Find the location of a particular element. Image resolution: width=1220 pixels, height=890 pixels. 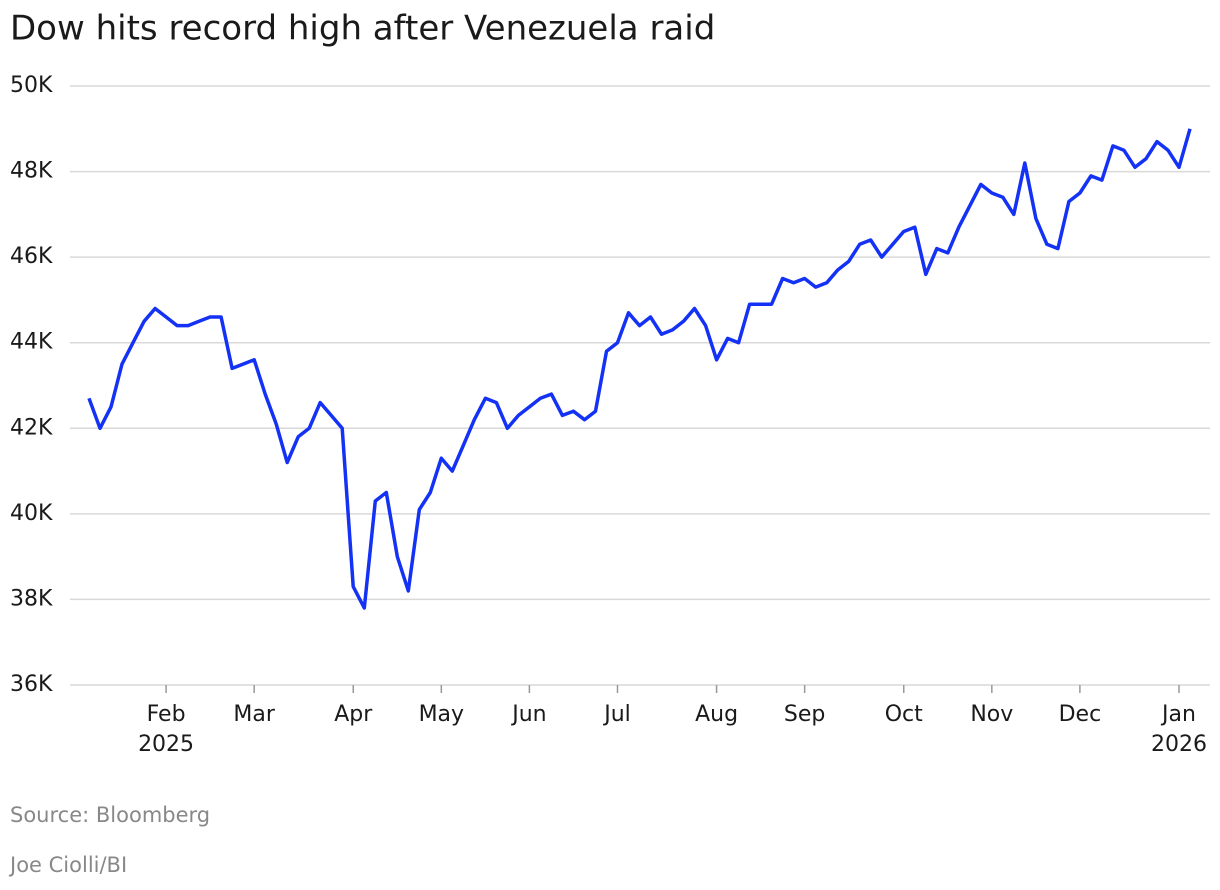

x-tick-label: Oct is located at coordinates (904, 714).